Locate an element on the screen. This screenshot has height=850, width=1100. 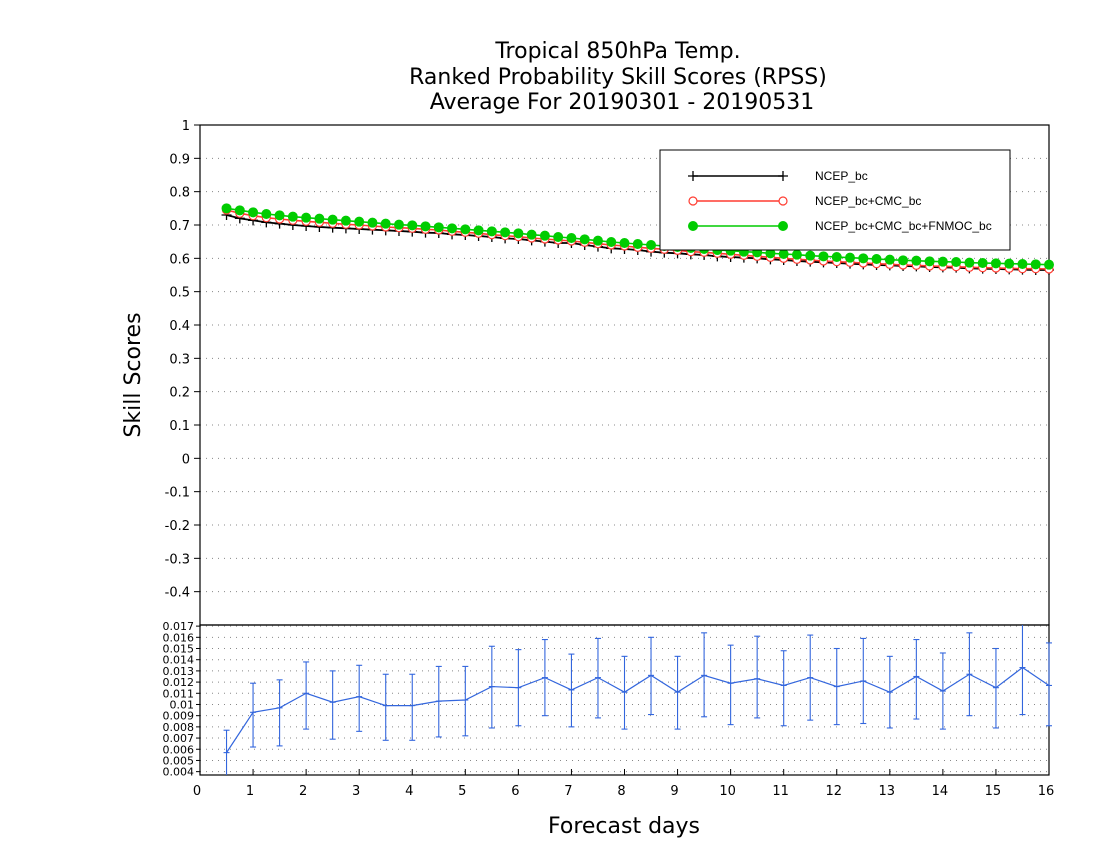
x-tick-label: 14 is located at coordinates (940, 791).